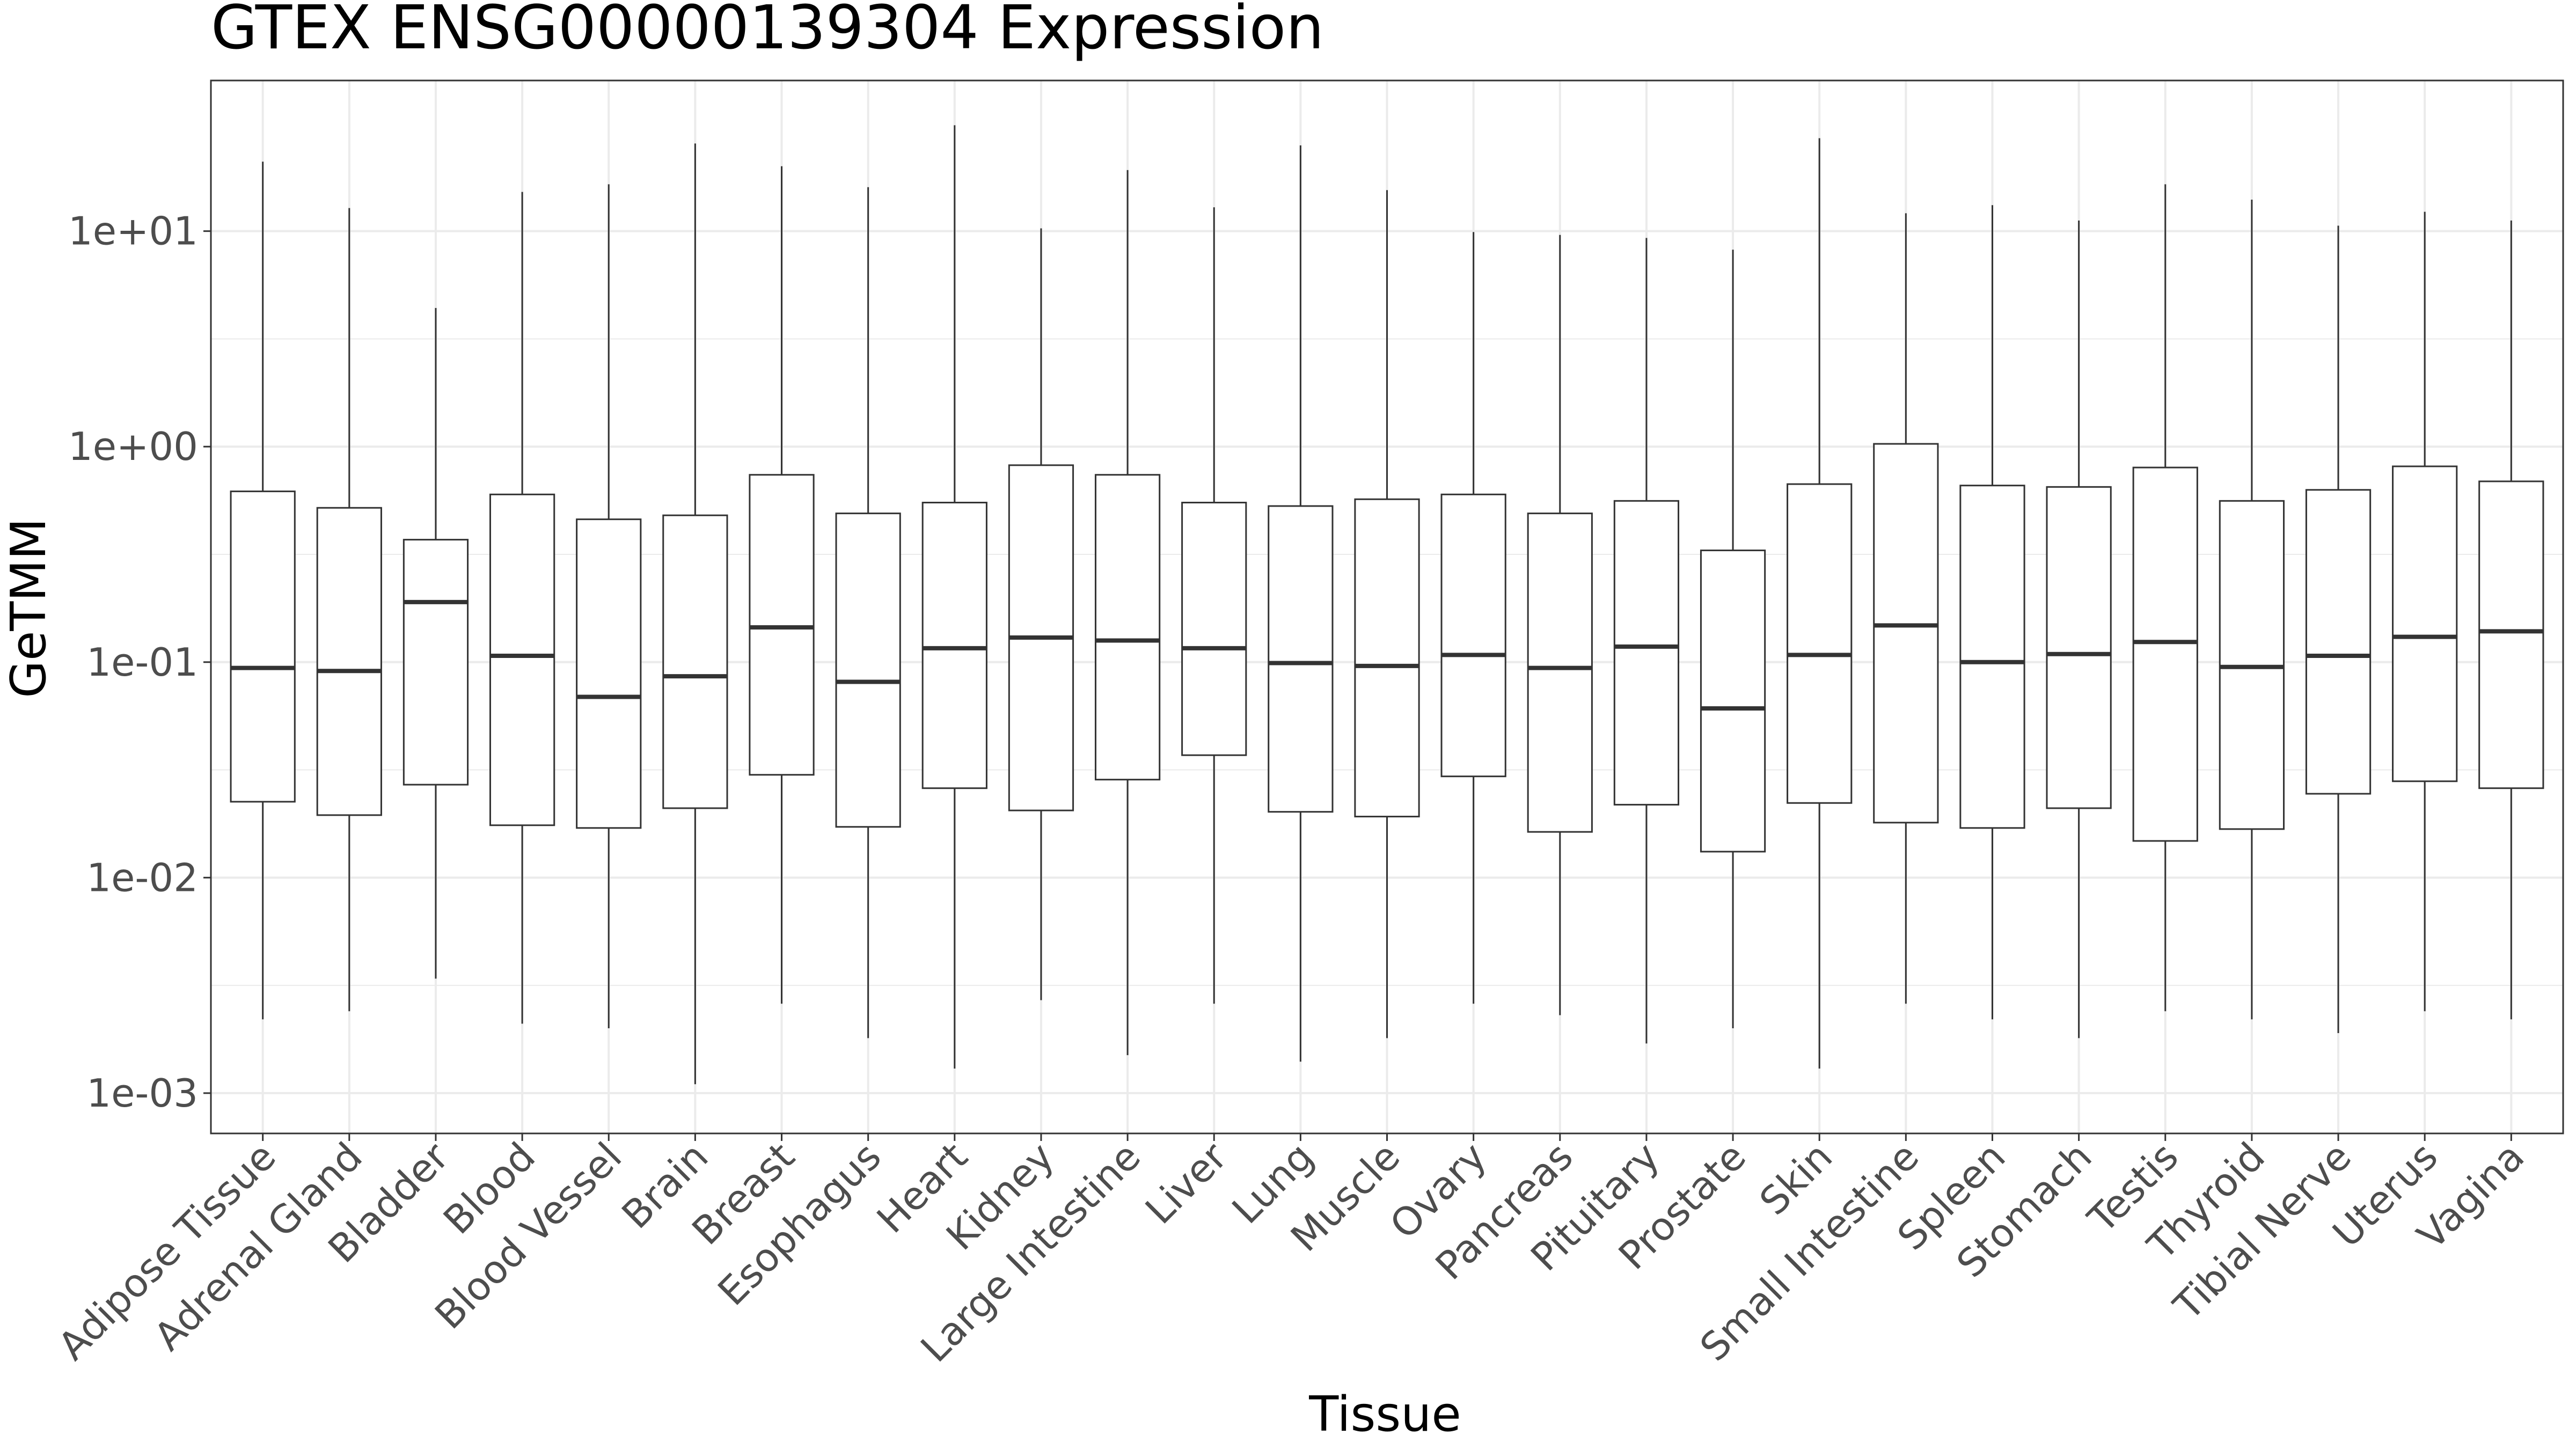 The image size is (2576, 1449). I want to click on box-adipose-tissue, so click(263, 591).